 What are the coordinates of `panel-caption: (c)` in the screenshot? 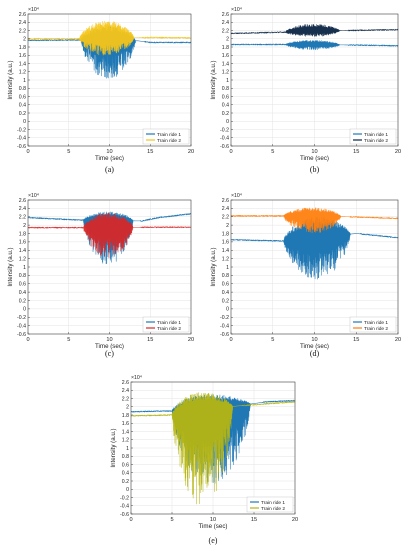 It's located at (109, 353).